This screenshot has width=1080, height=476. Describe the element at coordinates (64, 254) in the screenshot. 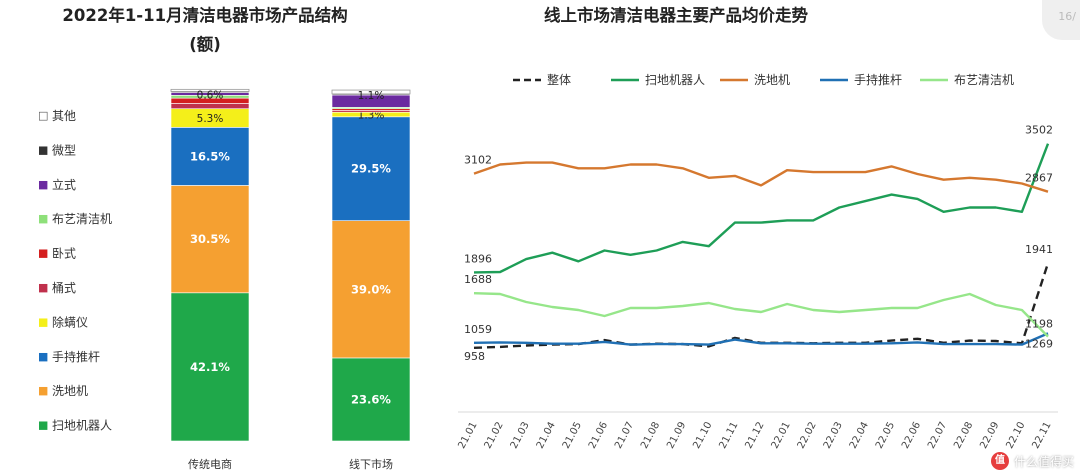

I see `legend-label: 卧式` at that location.